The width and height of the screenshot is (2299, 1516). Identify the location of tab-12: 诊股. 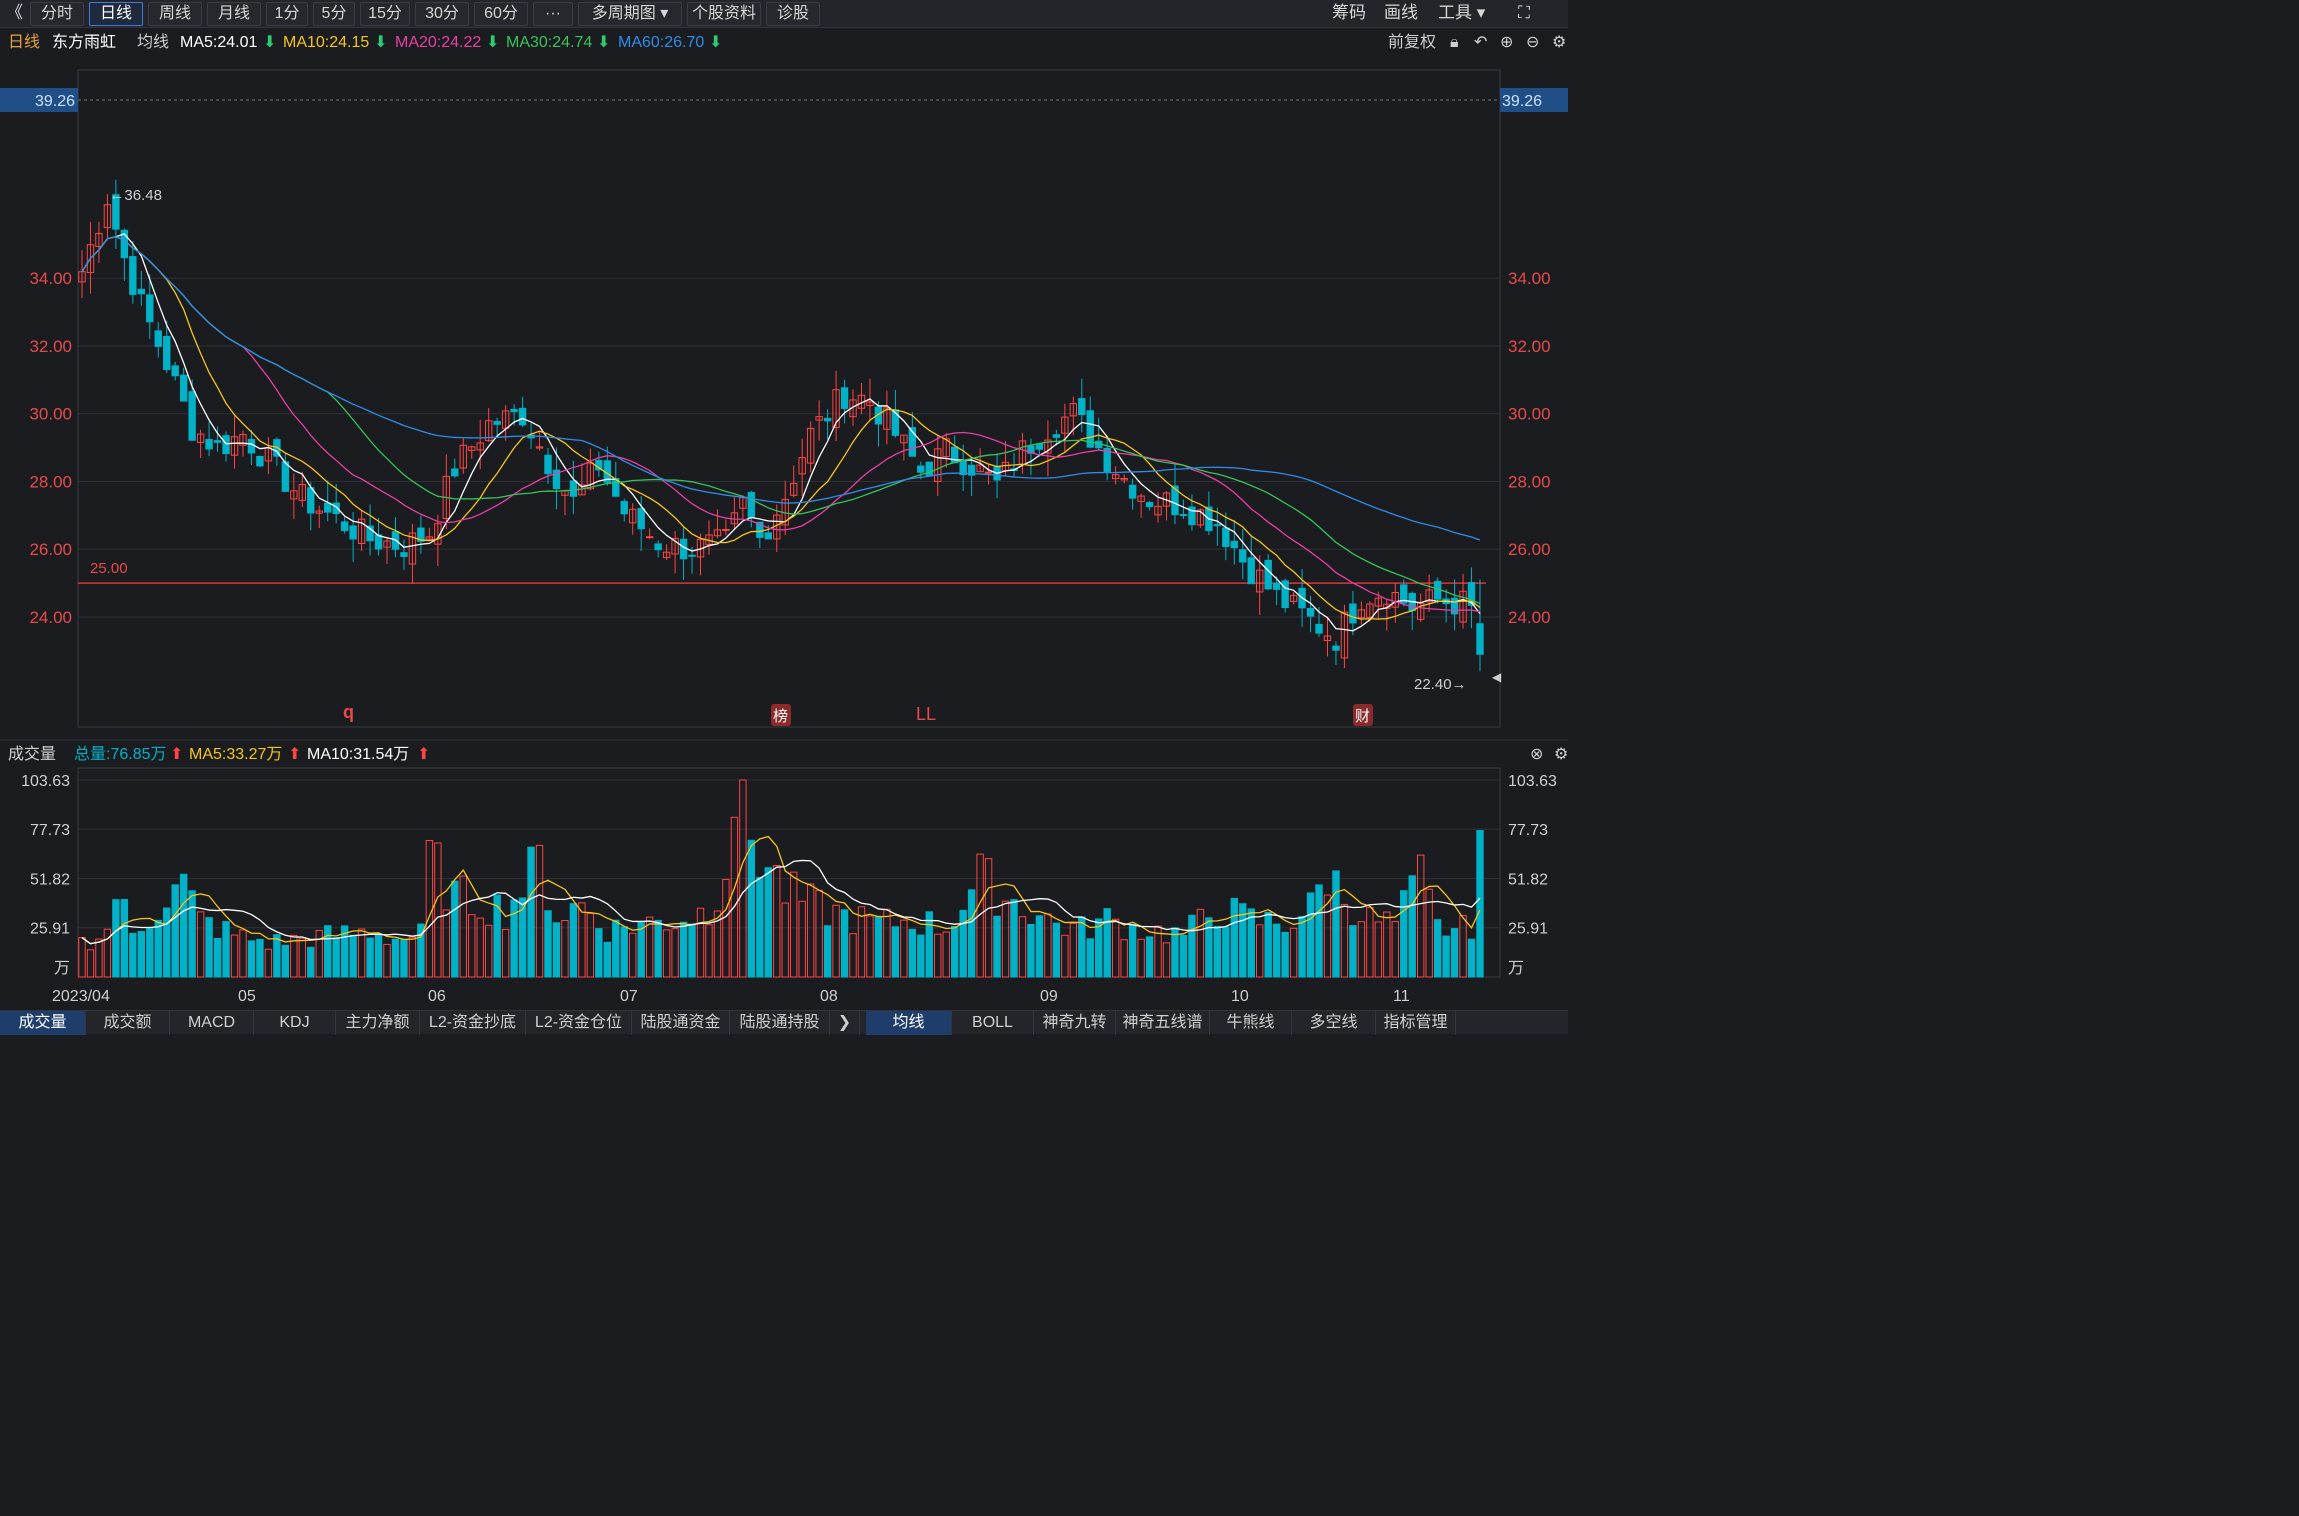
(793, 14).